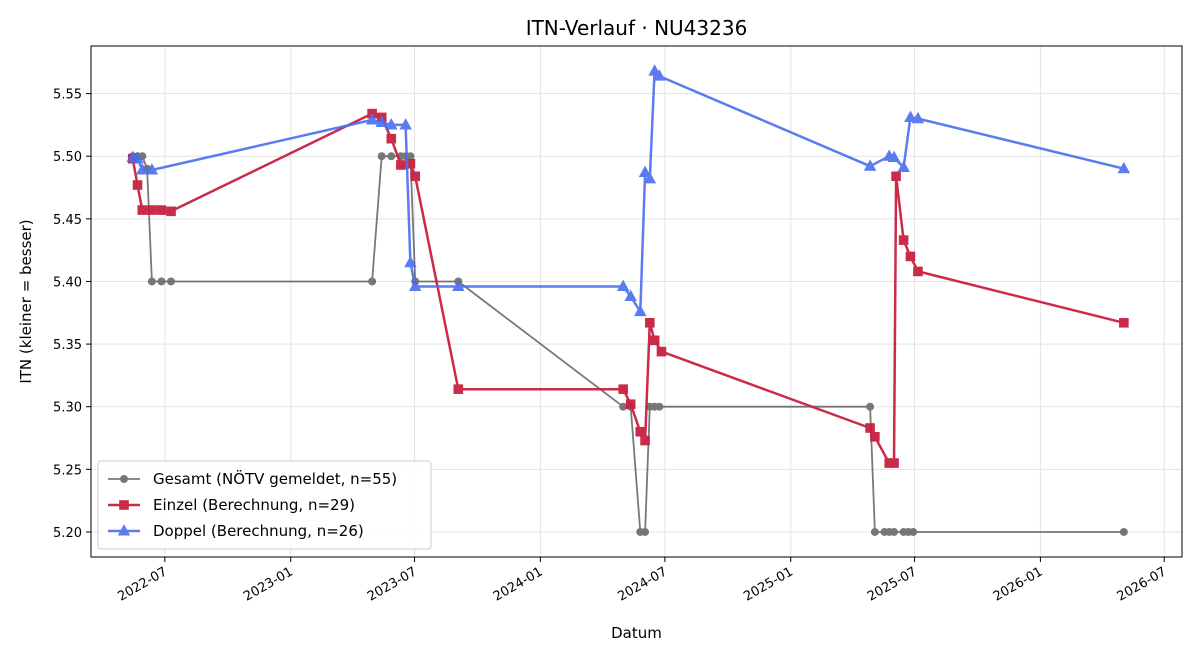  Describe the element at coordinates (26, 301) in the screenshot. I see `y-axis-title: ITN (kleiner = besser)` at that location.